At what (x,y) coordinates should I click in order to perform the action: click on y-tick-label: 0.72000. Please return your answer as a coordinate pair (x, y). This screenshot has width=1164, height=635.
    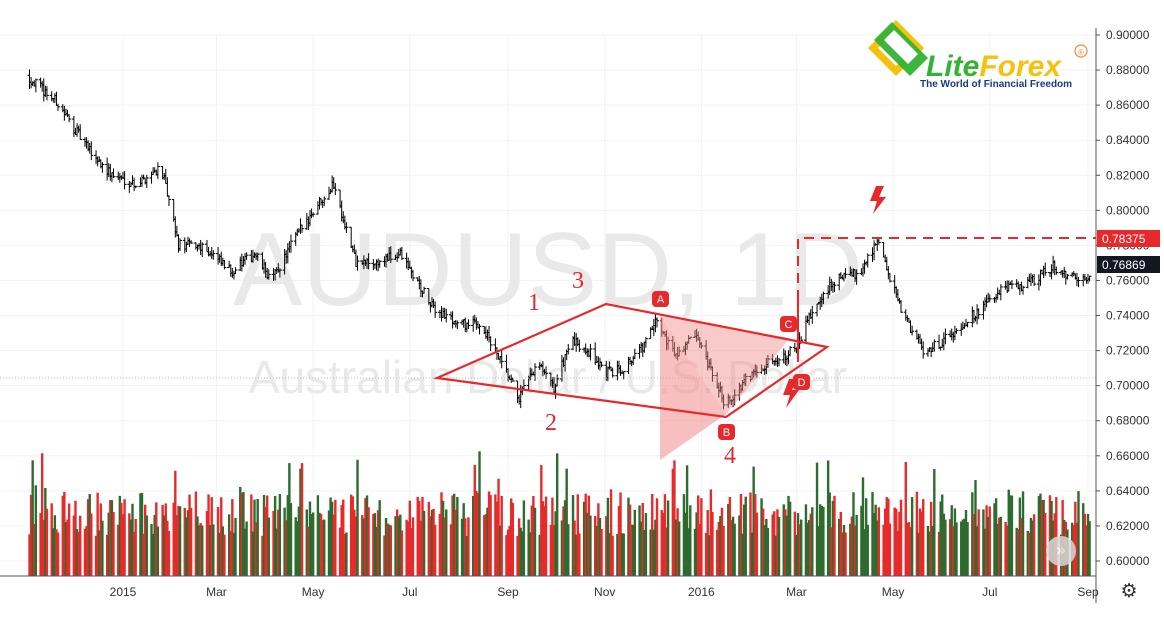
    Looking at the image, I should click on (1128, 351).